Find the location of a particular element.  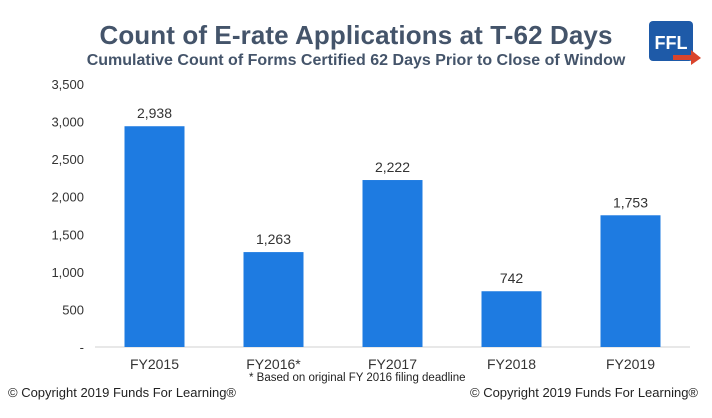

x-tick-label: FY2016* is located at coordinates (273, 364).